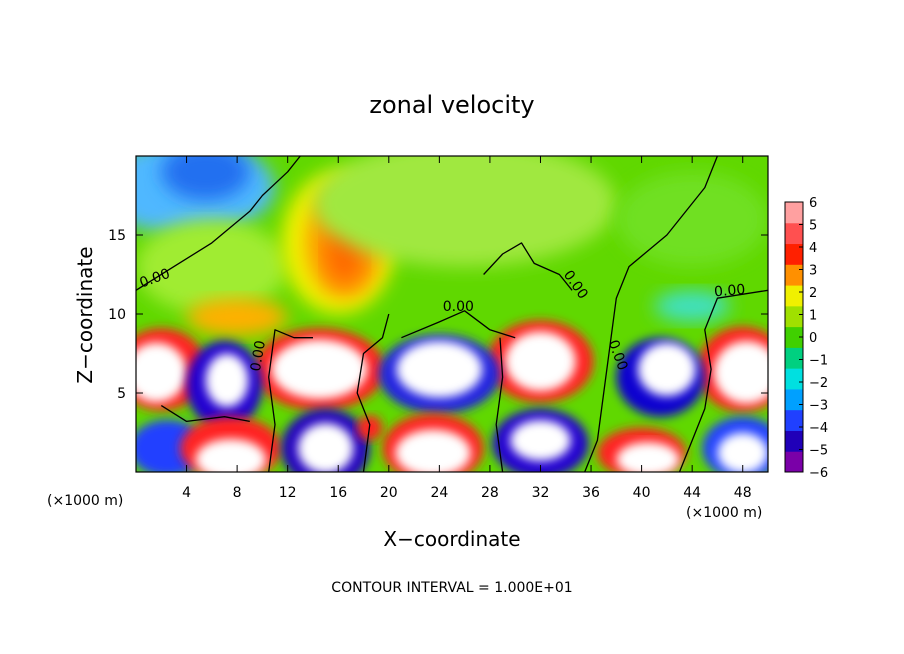  What do you see at coordinates (591, 493) in the screenshot?
I see `x-tick-label: 36` at bounding box center [591, 493].